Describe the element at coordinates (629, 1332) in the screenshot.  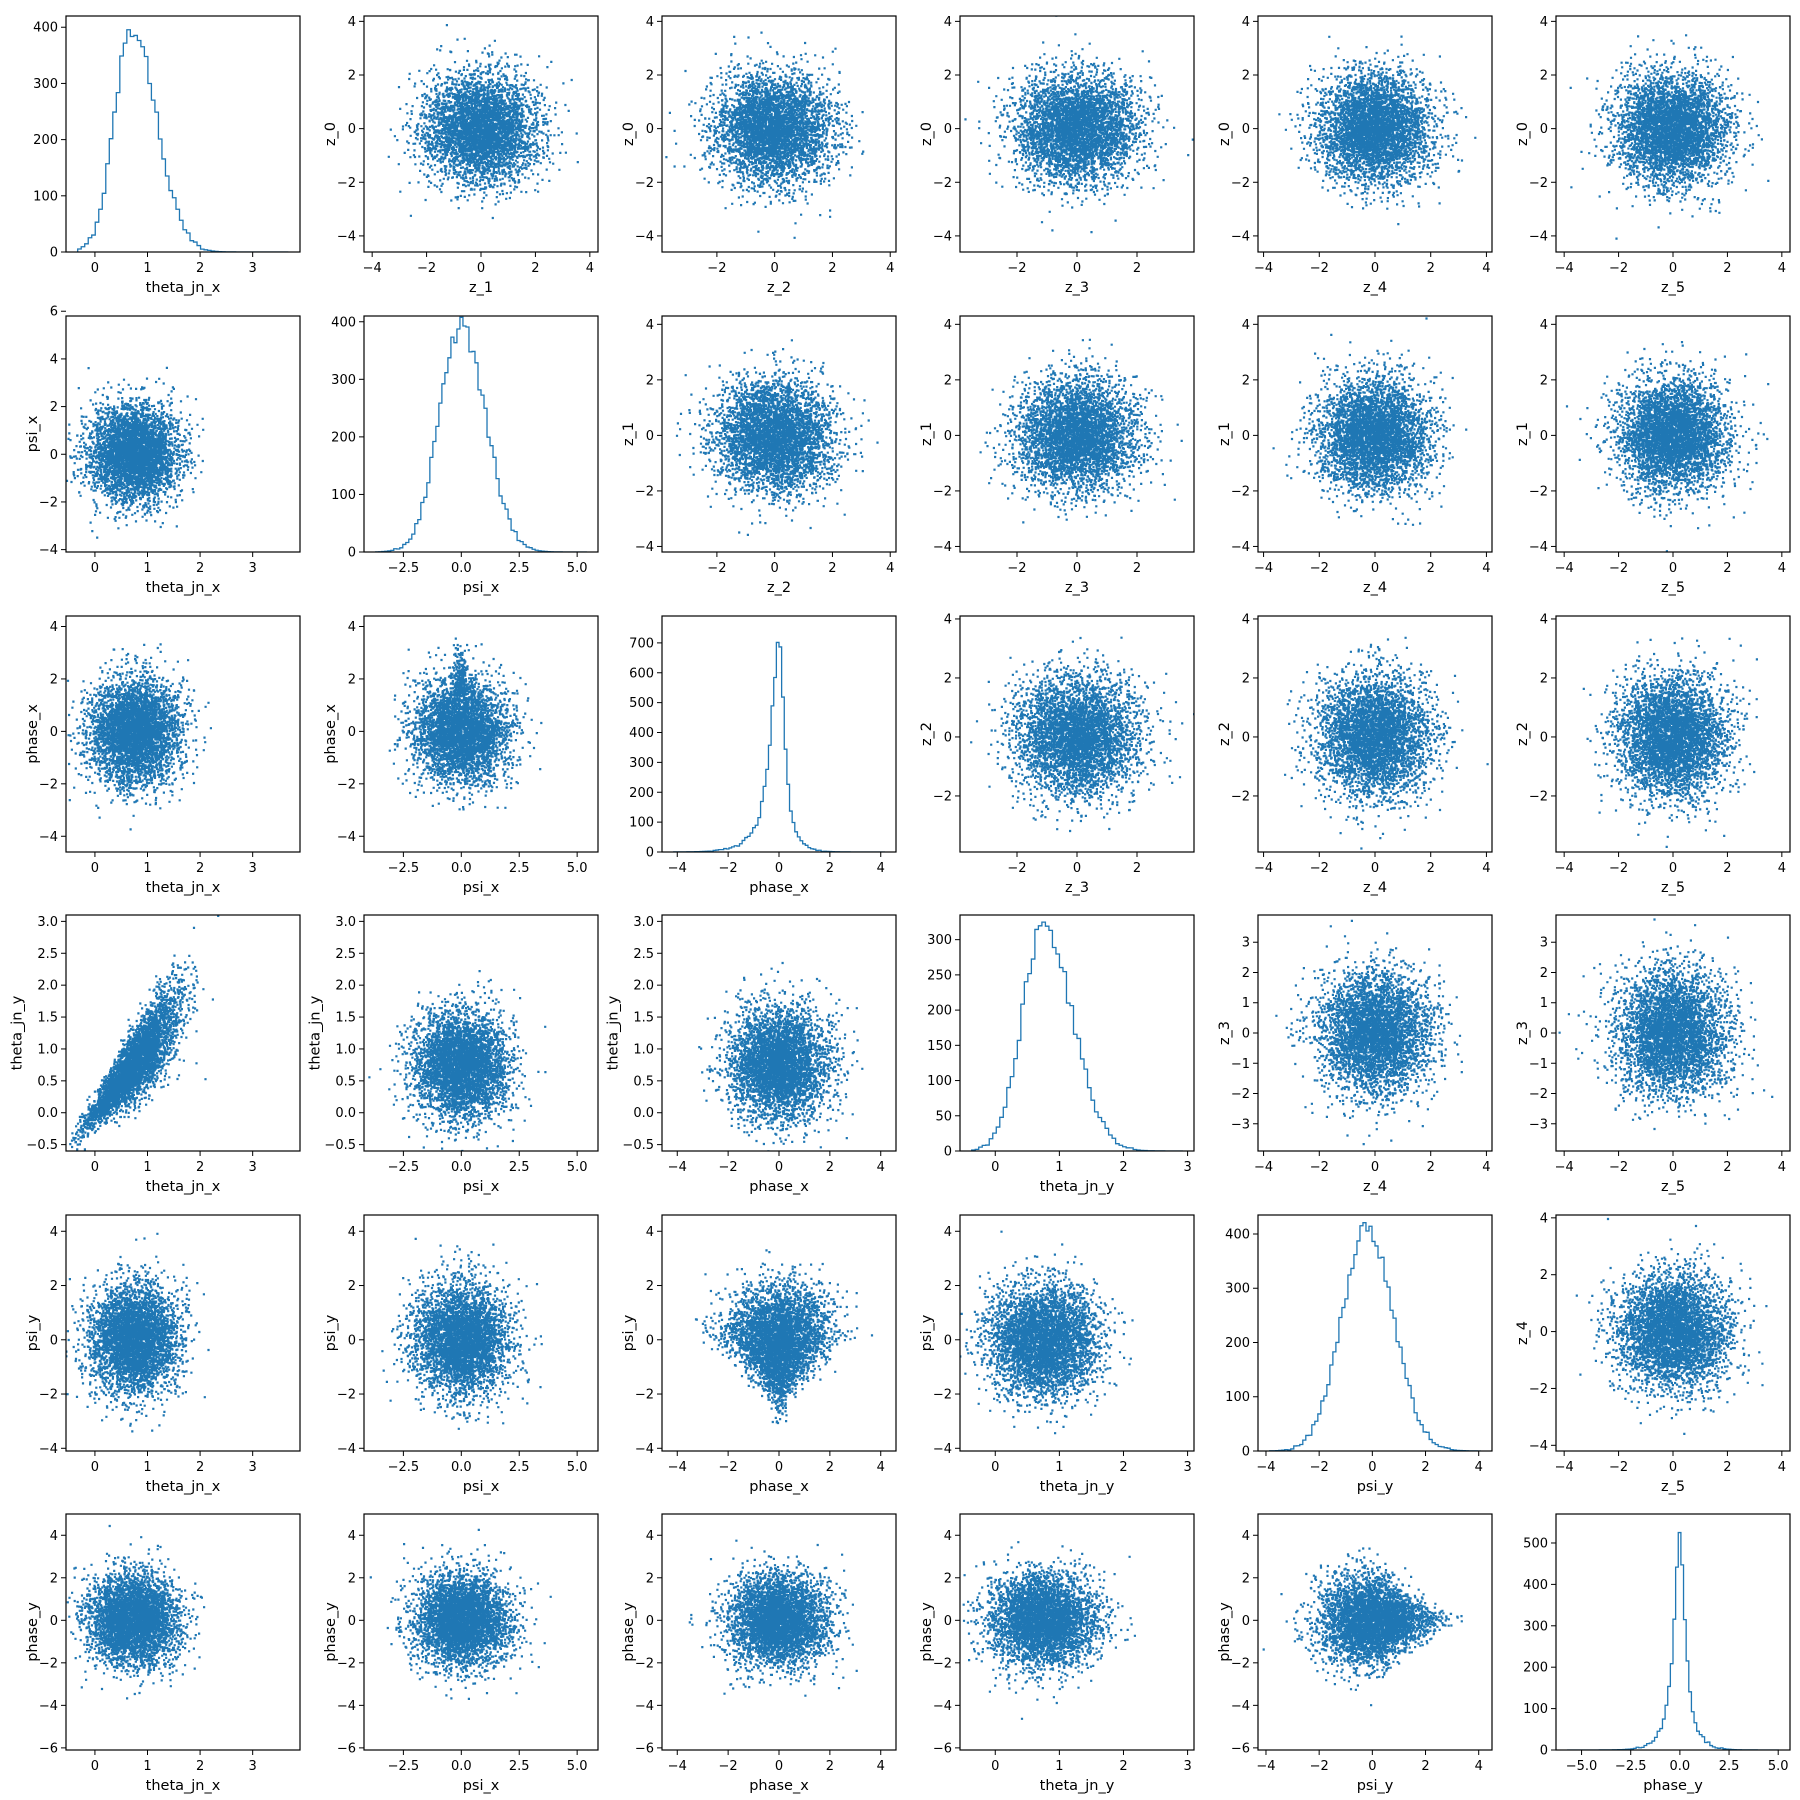
I see `y-axis-label: psi_y` at that location.